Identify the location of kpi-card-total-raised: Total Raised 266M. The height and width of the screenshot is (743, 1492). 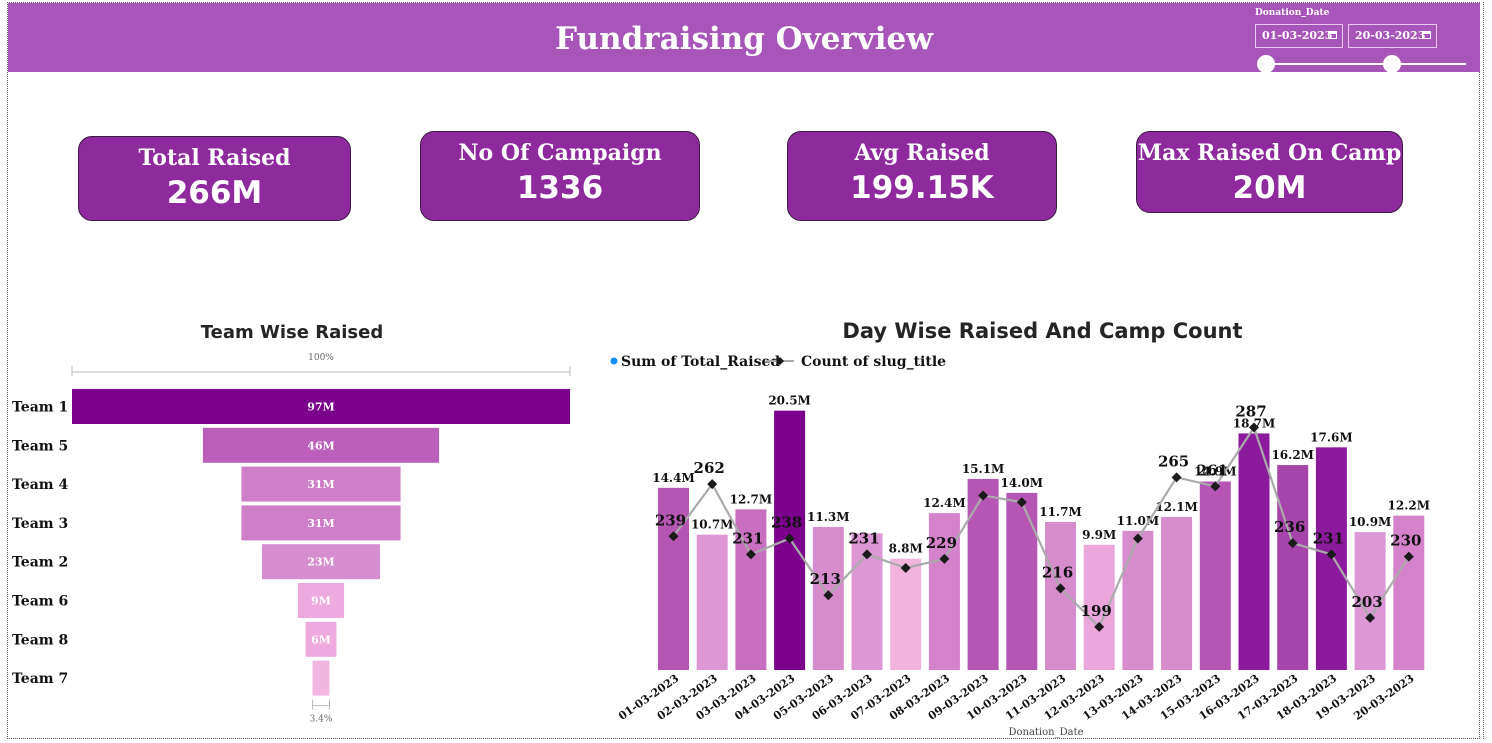
(214, 178).